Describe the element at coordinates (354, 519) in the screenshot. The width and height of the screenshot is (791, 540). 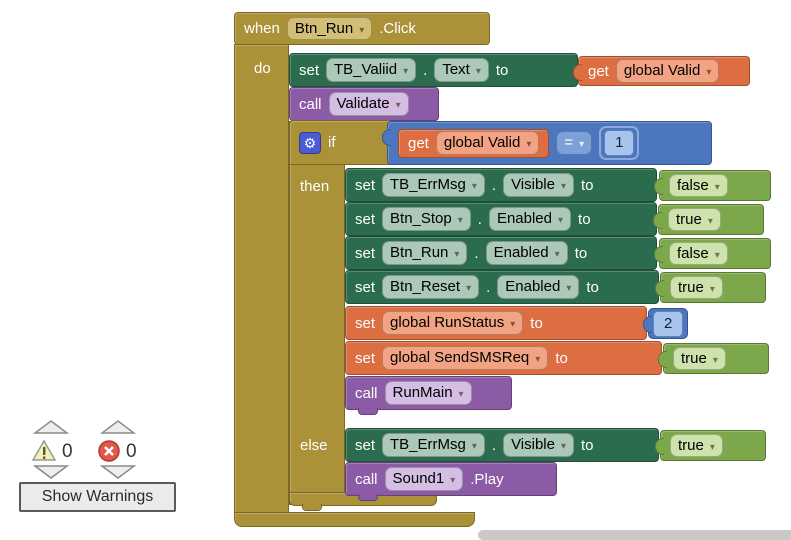
I see `when-block-bottom` at that location.